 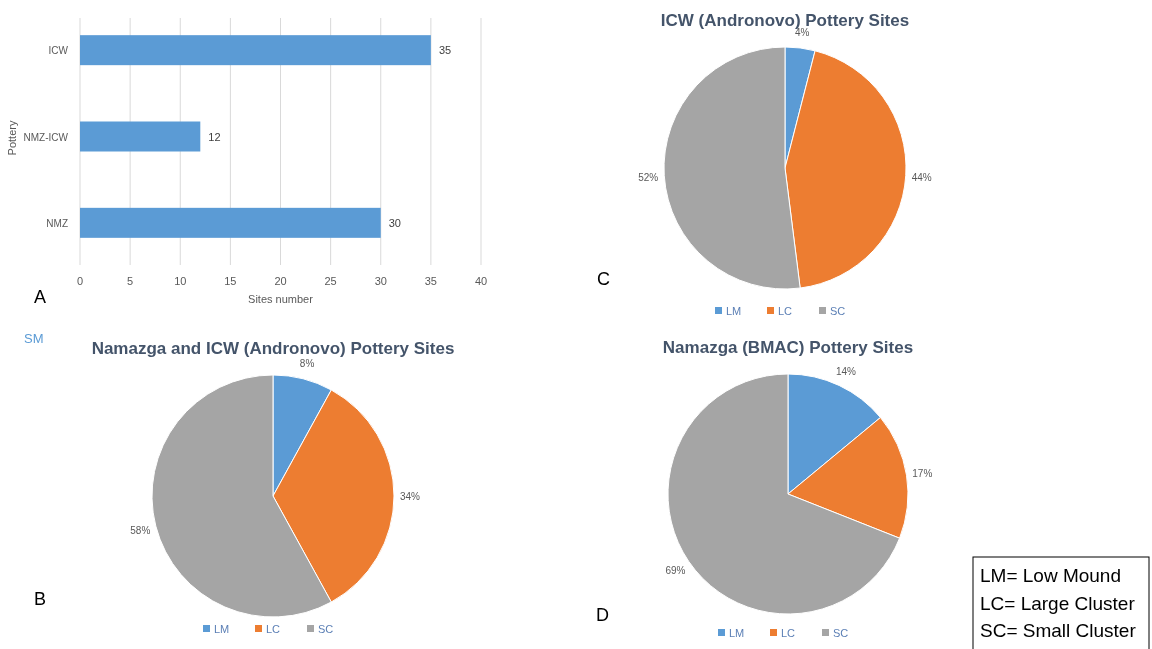 I want to click on y-tick-label: NMZ-ICW, so click(x=46, y=137).